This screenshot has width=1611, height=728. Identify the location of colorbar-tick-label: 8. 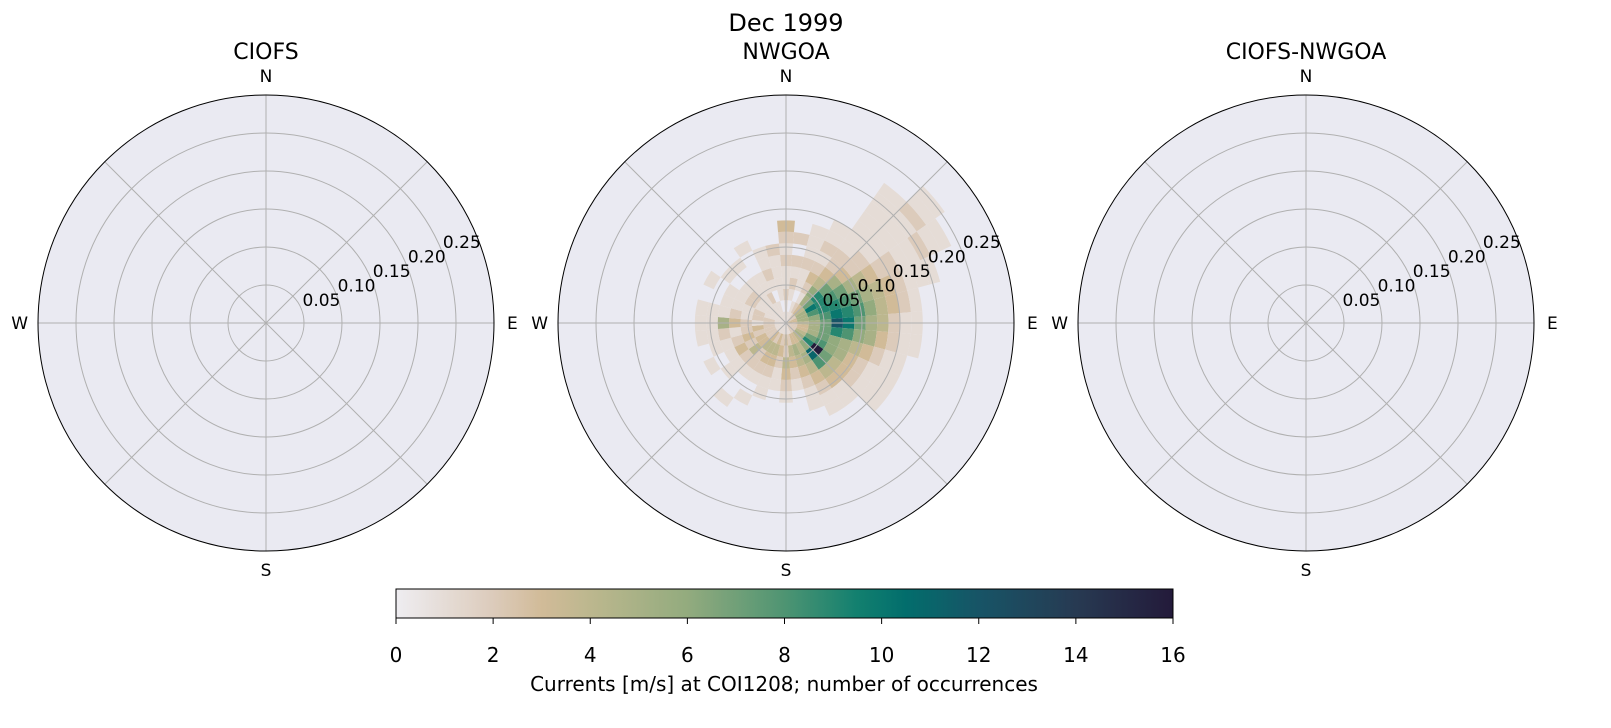
(784, 655).